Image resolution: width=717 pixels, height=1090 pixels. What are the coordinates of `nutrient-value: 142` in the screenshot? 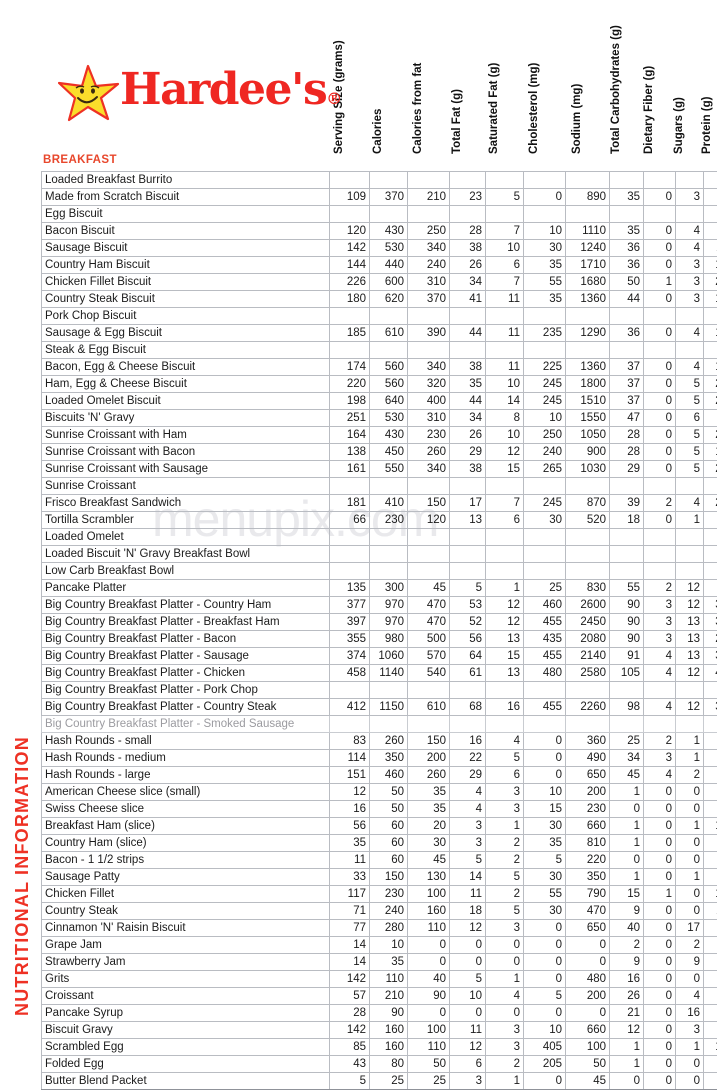 It's located at (350, 1030).